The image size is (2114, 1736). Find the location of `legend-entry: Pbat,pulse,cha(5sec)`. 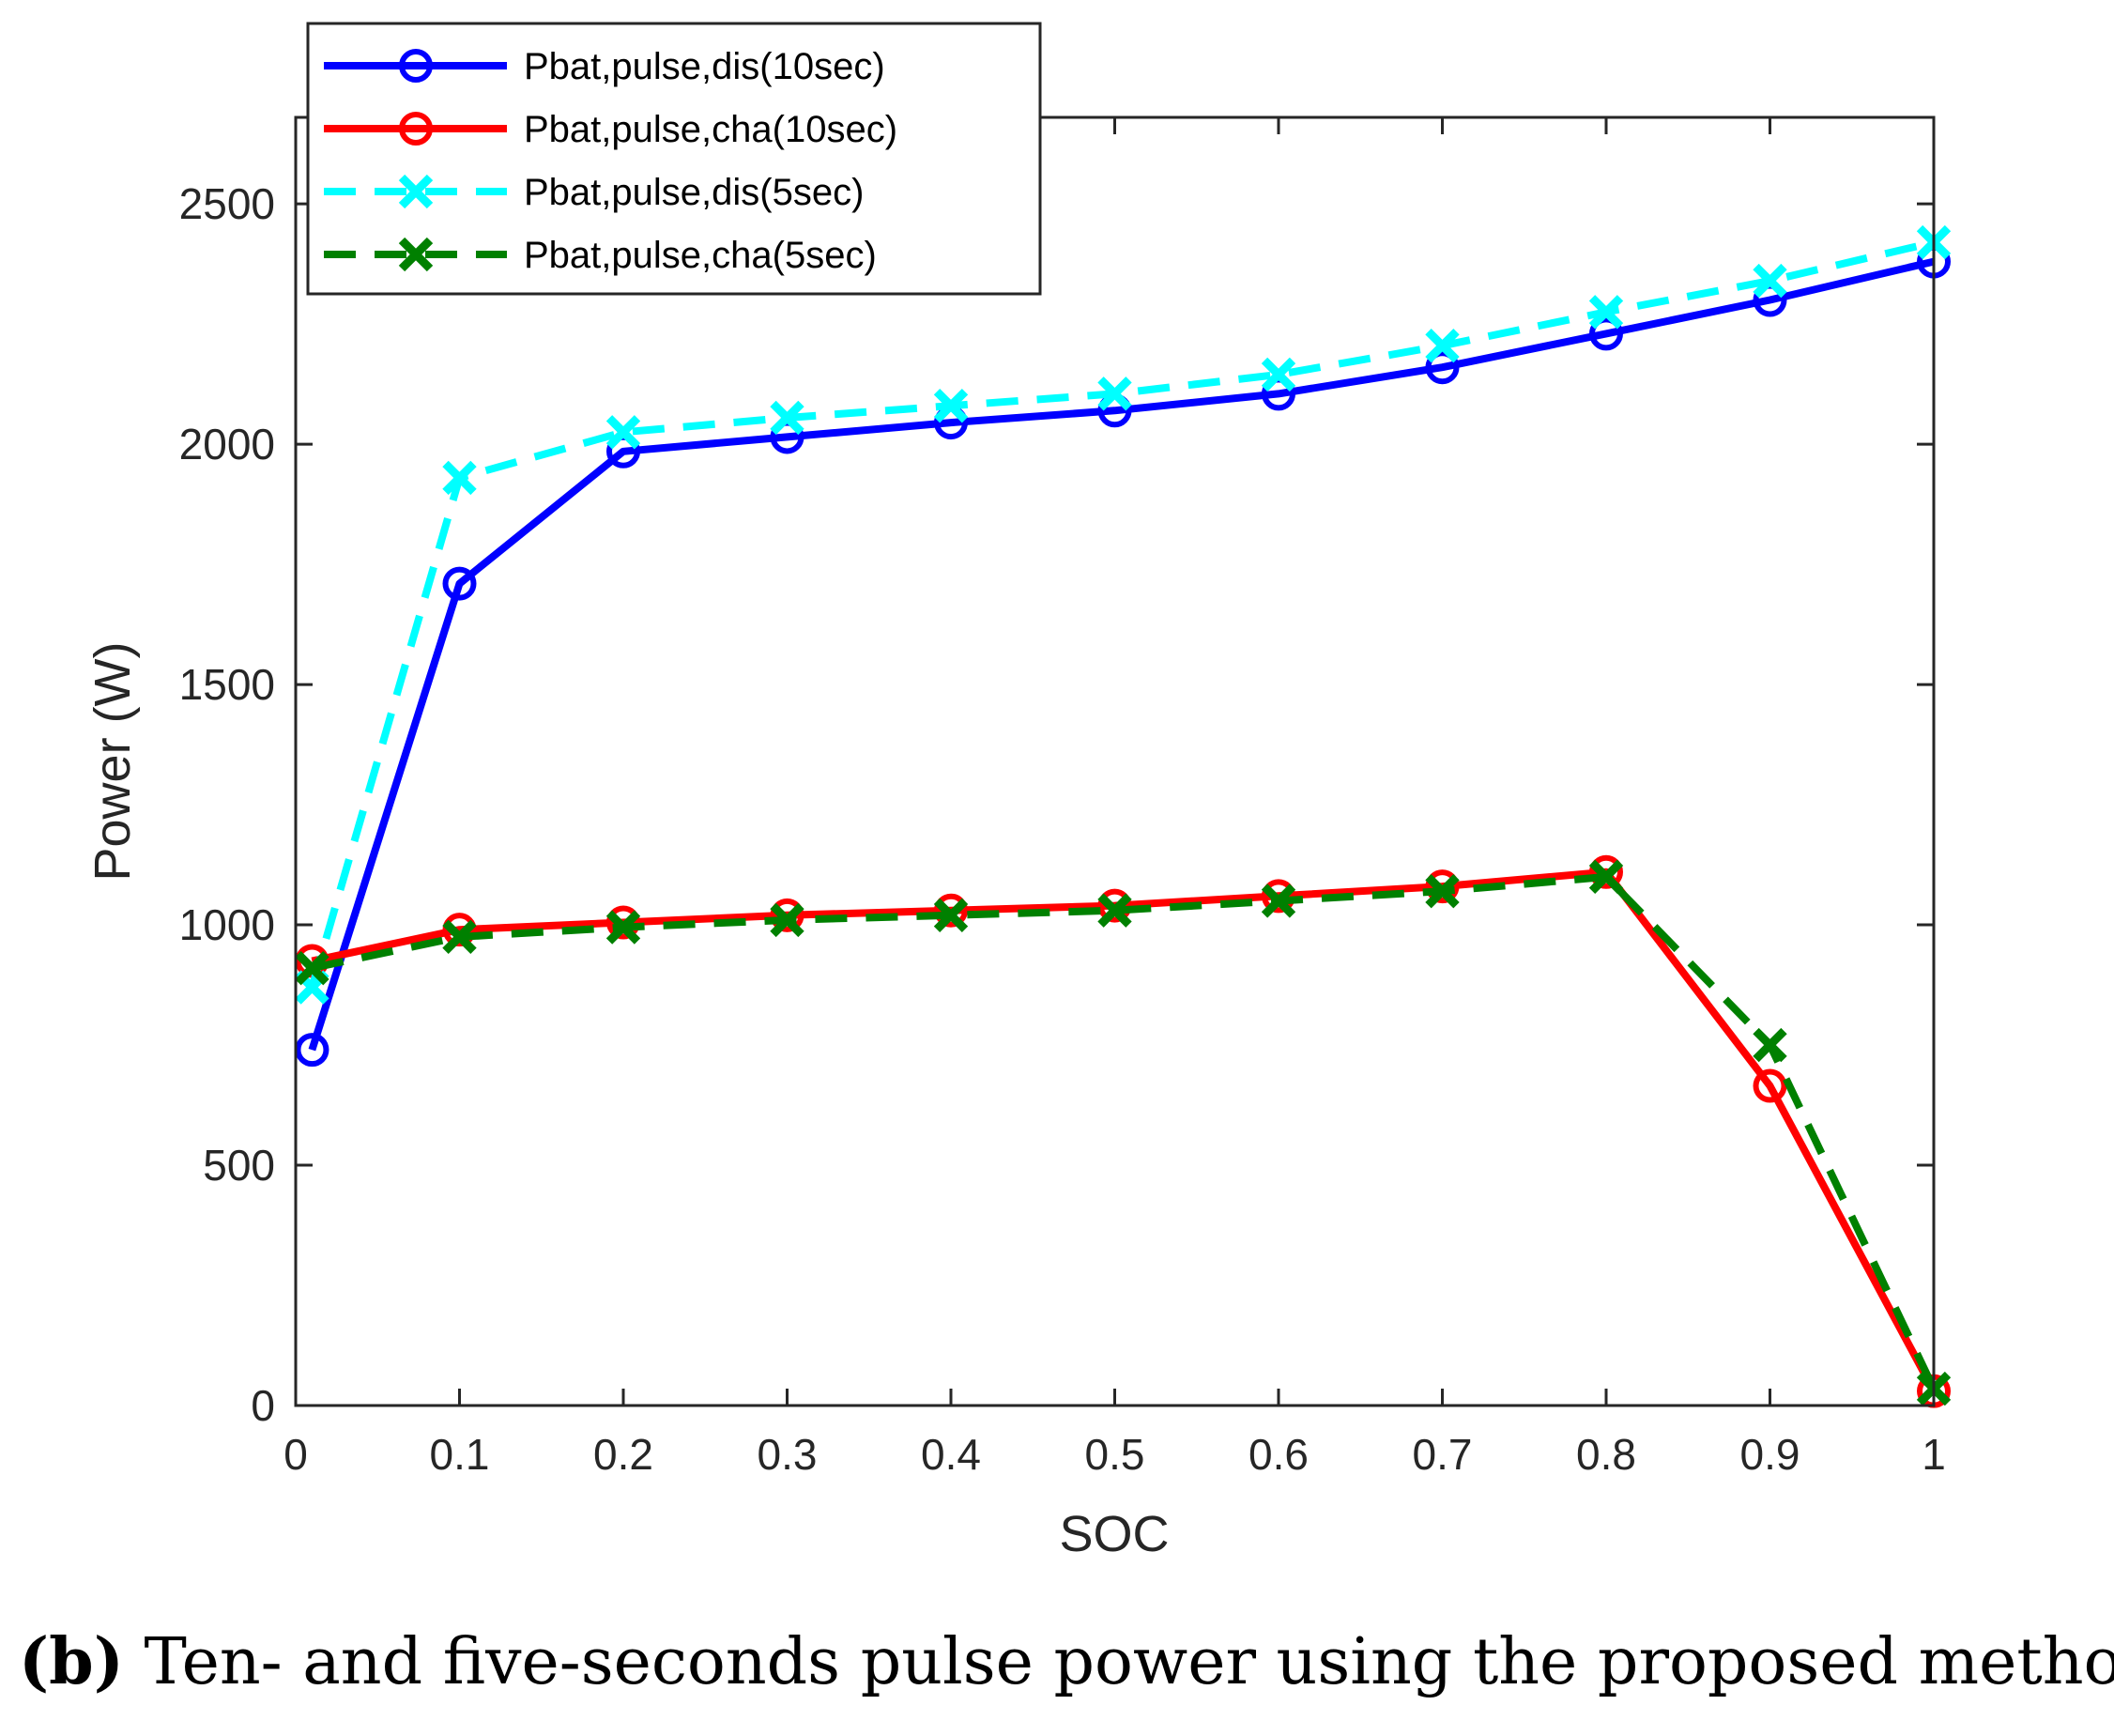

legend-entry: Pbat,pulse,cha(5sec) is located at coordinates (600, 255).